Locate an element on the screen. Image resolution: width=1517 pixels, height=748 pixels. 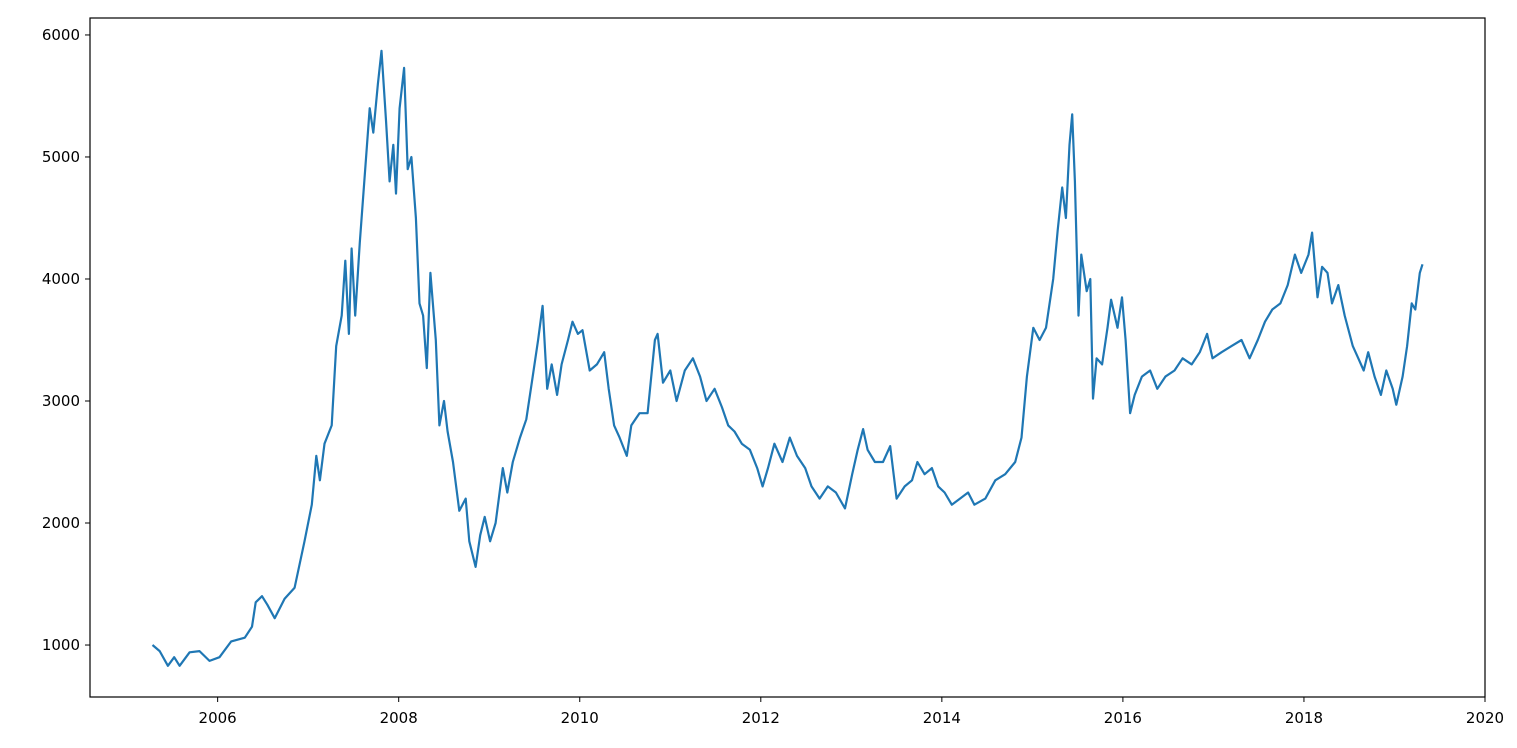
y-tick-label: 5000 is located at coordinates (61, 157).